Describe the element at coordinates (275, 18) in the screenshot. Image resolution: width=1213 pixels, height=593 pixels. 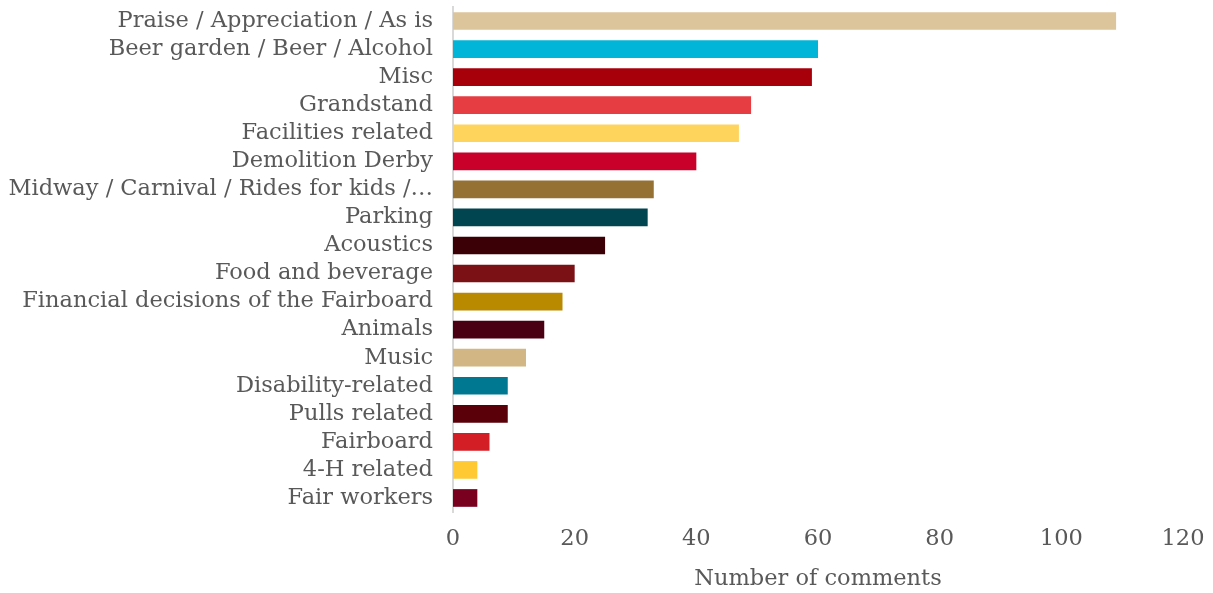
I see `y-tick-label: Praise / Appreciation / As is` at that location.